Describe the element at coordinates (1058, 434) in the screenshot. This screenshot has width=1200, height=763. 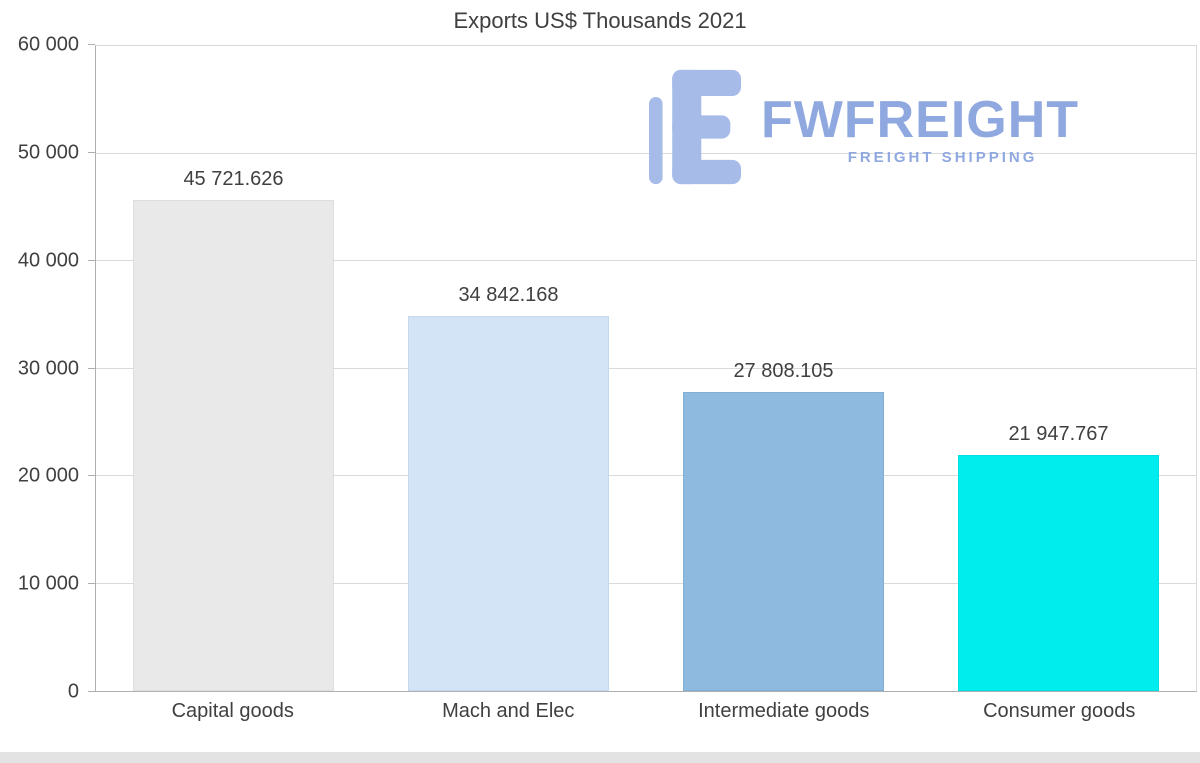
I see `bar-value-label: 21 947.767` at that location.